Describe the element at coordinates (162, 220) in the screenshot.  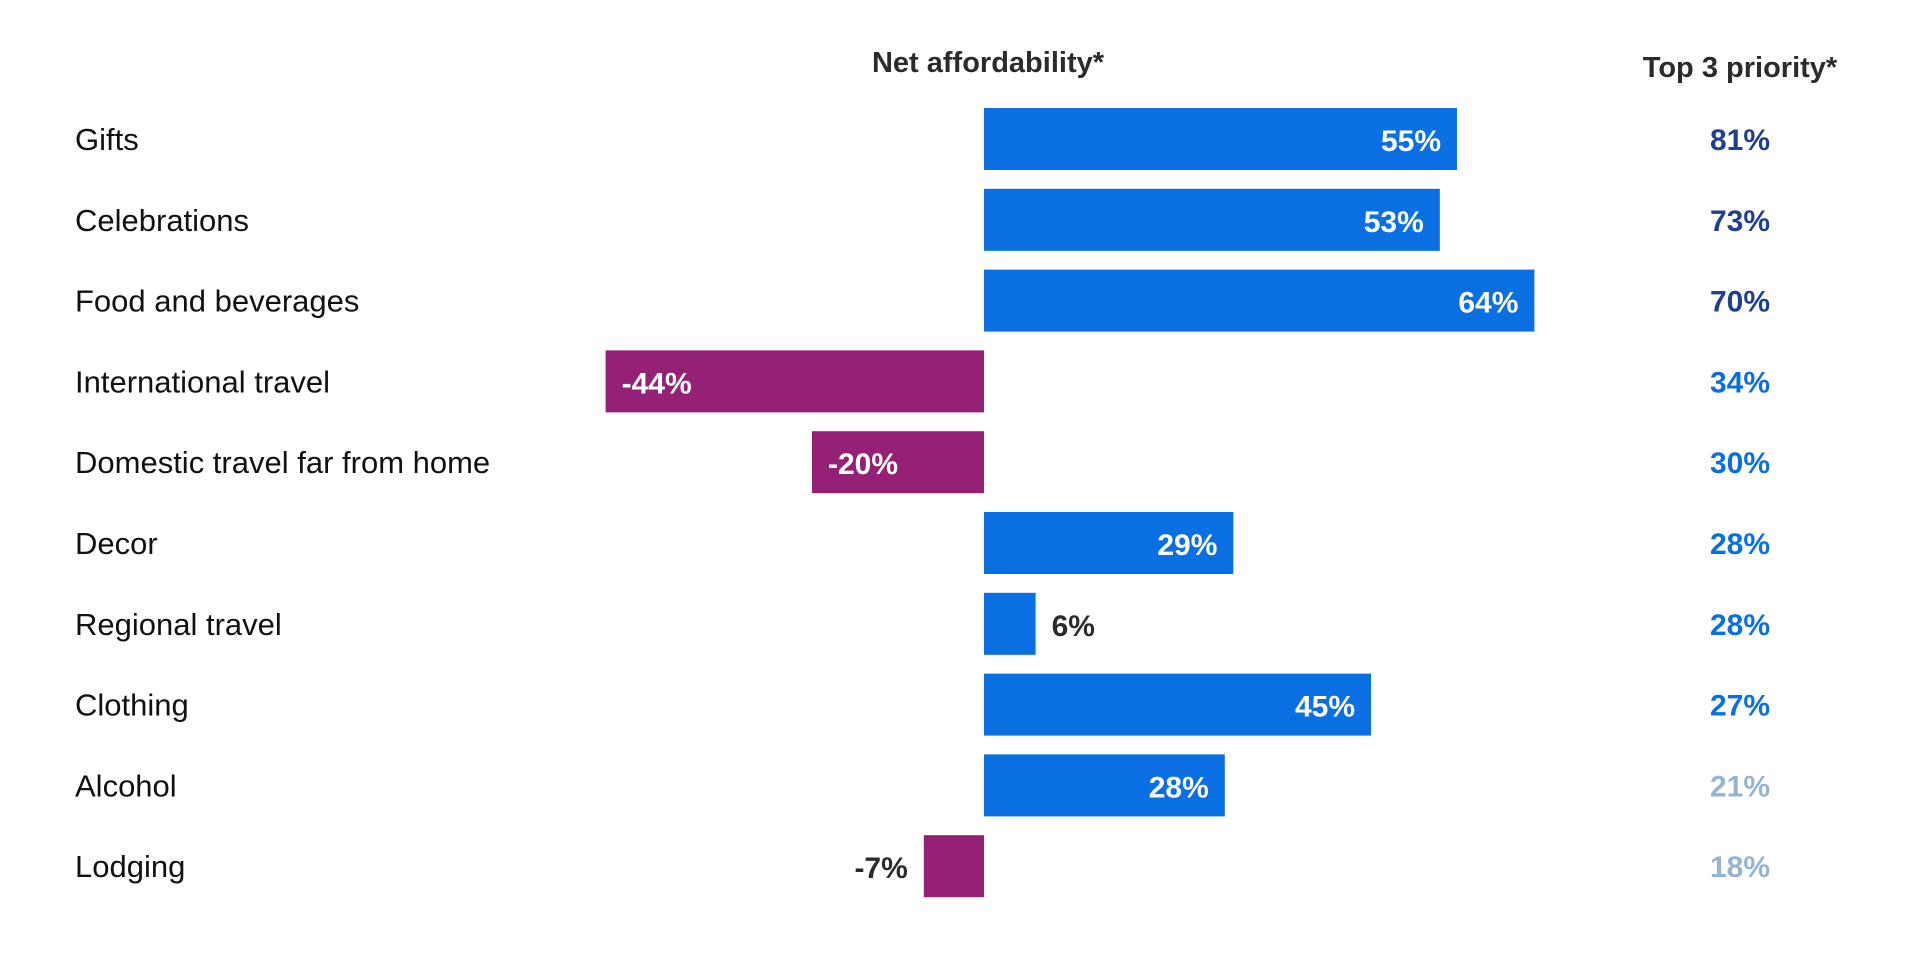
I see `category-label: Celebrations` at that location.